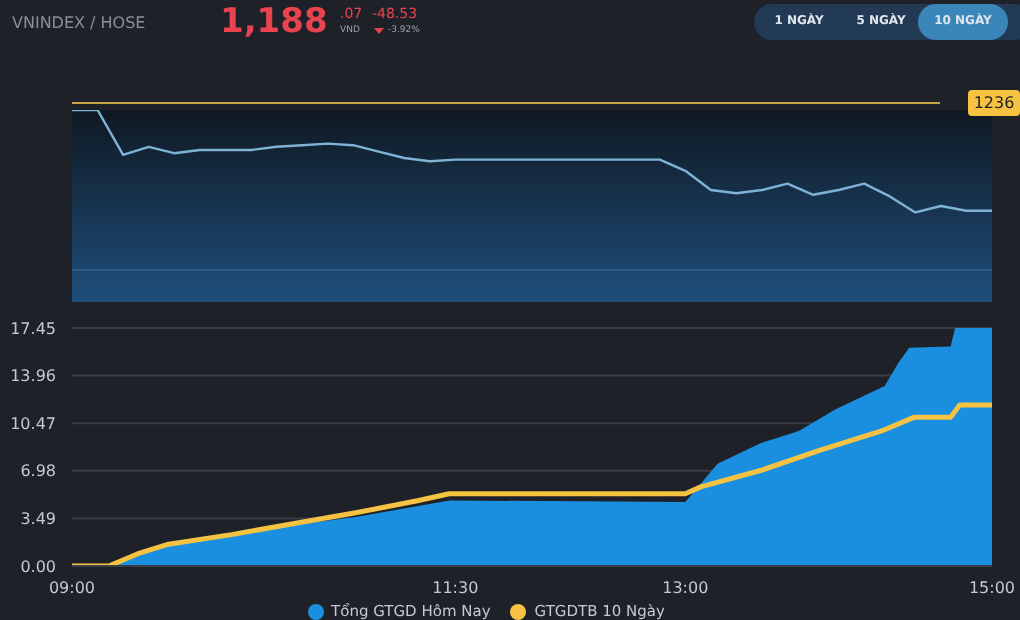  Describe the element at coordinates (685, 588) in the screenshot. I see `x-tick-label: 13:00` at that location.